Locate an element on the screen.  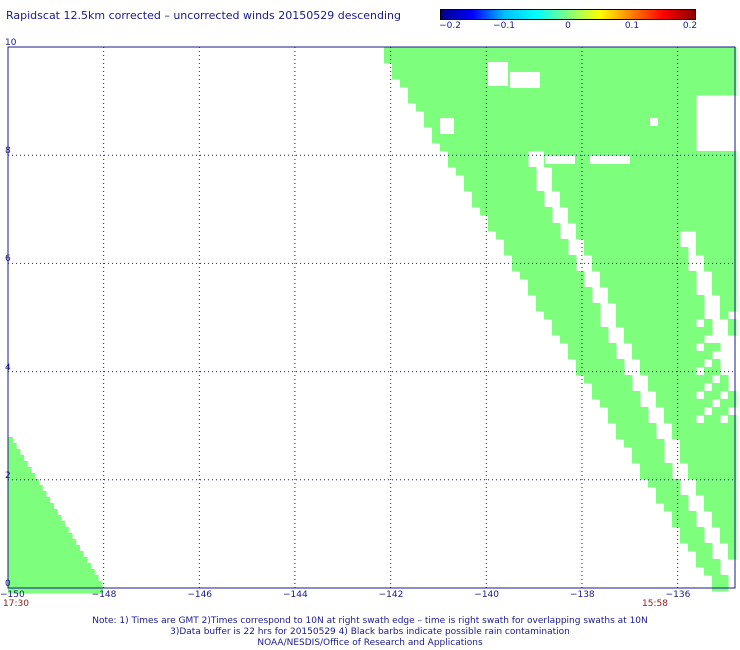
longitude-label: −136 is located at coordinates (678, 595).